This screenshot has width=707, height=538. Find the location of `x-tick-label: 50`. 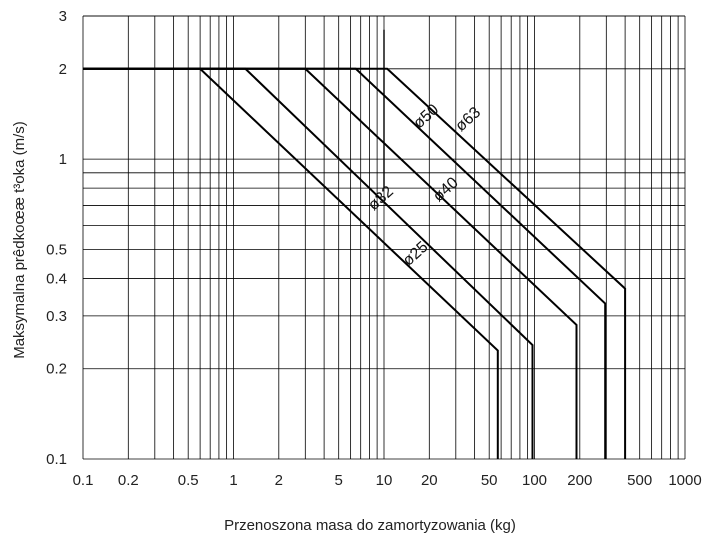

x-tick-label: 50 is located at coordinates (489, 480).